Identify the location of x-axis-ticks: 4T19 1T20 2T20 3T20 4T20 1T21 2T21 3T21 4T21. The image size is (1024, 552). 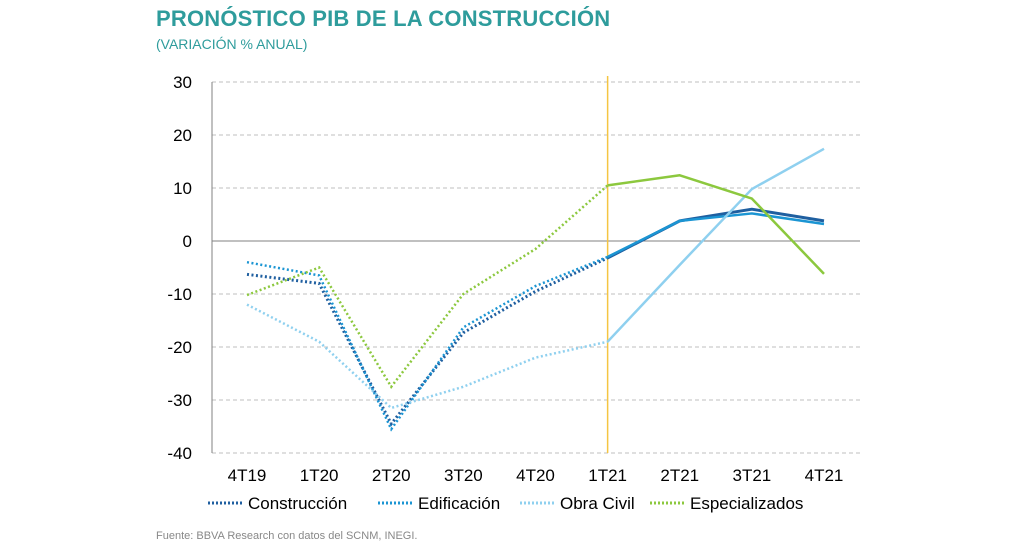
(536, 475).